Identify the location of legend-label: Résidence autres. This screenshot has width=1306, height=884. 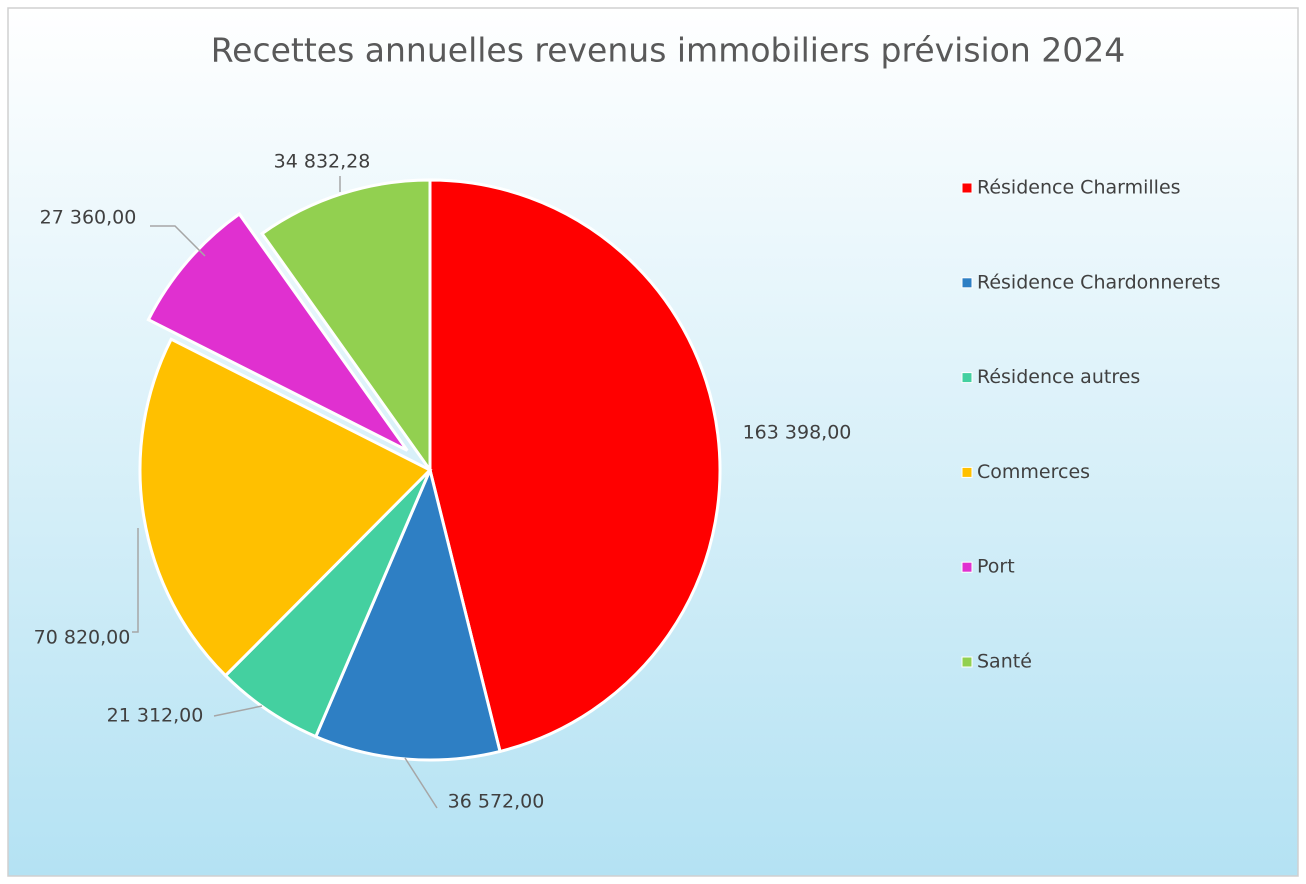
(1058, 377).